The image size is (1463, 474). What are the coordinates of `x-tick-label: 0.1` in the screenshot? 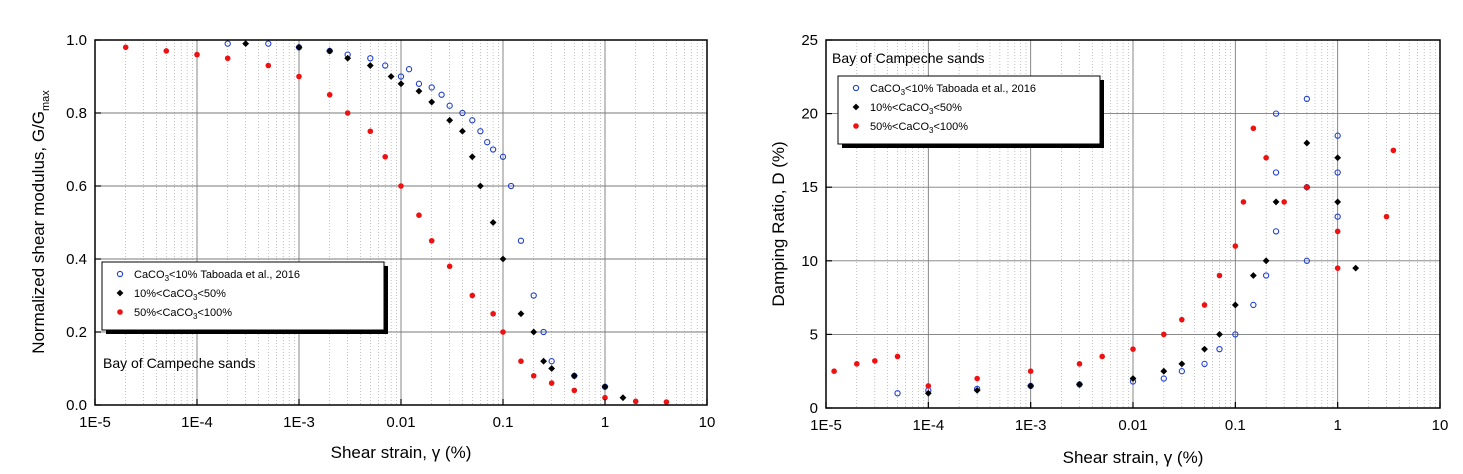 It's located at (1235, 425).